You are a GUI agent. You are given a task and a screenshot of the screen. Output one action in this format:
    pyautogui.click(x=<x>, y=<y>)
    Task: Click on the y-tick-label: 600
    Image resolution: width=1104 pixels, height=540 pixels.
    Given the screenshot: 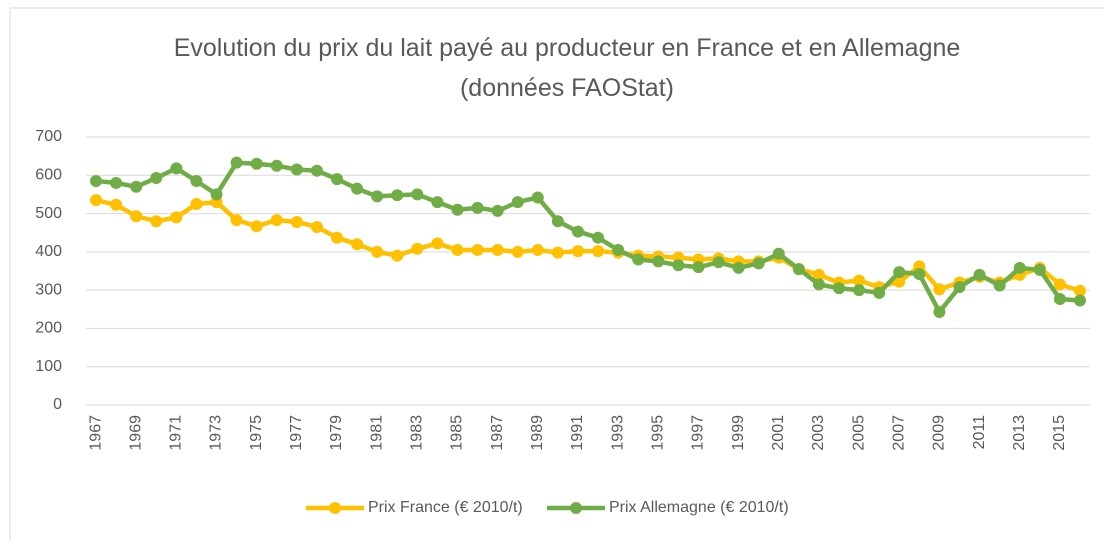 What is the action you would take?
    pyautogui.click(x=48, y=175)
    